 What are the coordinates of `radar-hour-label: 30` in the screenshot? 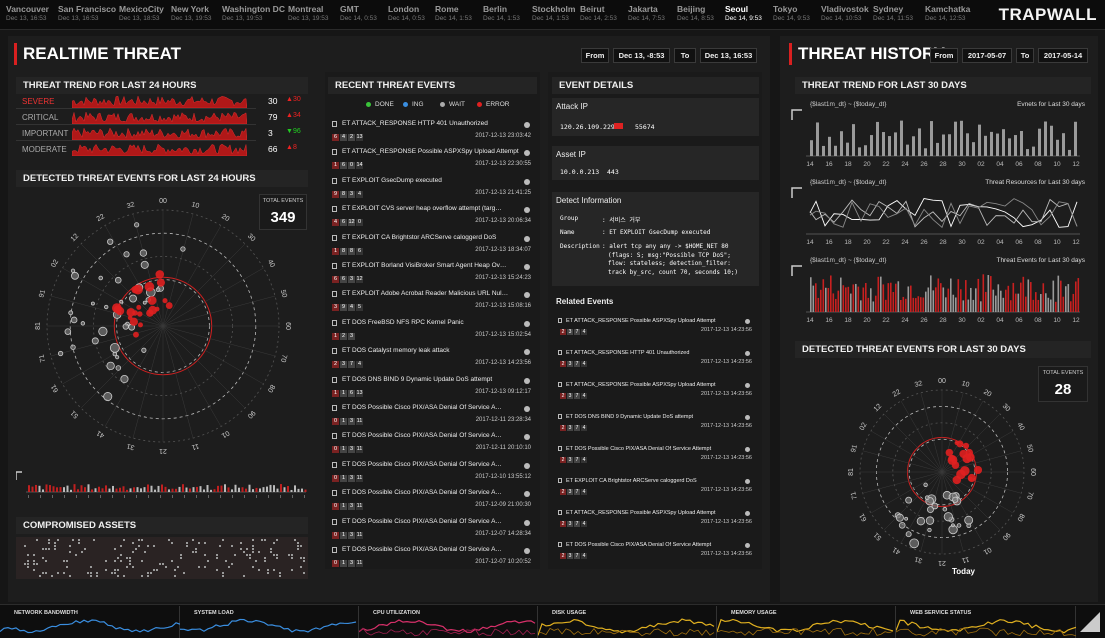 It's located at (1006, 408).